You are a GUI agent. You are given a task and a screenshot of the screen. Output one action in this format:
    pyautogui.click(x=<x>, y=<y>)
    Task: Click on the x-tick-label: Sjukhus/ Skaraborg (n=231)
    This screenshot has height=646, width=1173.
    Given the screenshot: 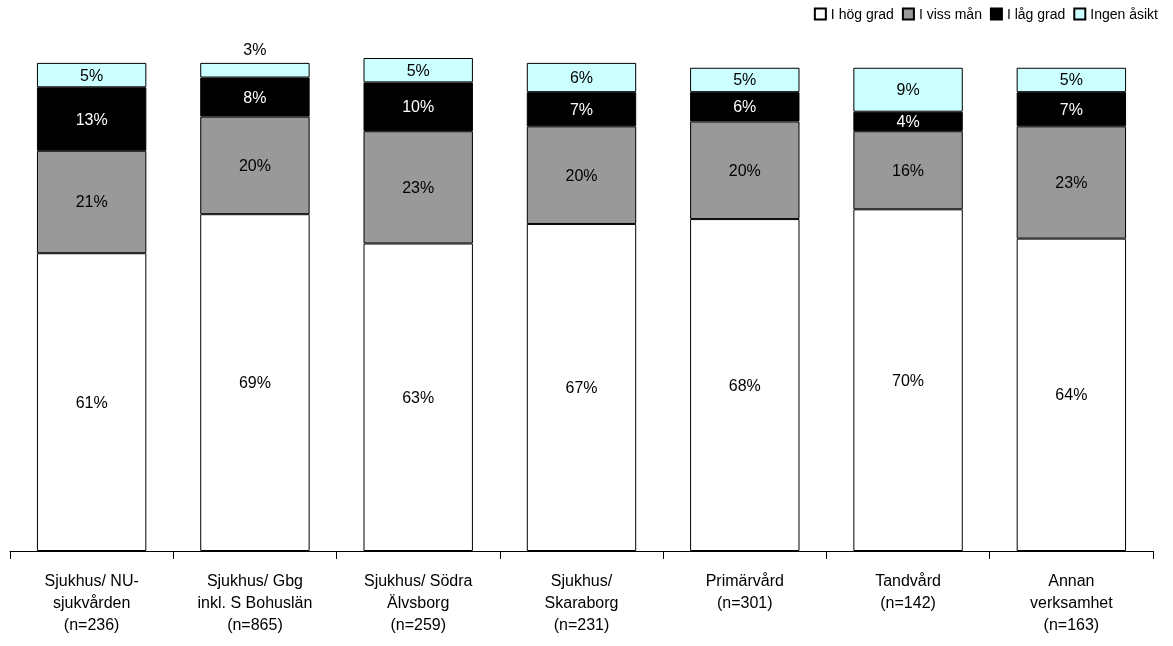 What is the action you would take?
    pyautogui.click(x=581, y=602)
    